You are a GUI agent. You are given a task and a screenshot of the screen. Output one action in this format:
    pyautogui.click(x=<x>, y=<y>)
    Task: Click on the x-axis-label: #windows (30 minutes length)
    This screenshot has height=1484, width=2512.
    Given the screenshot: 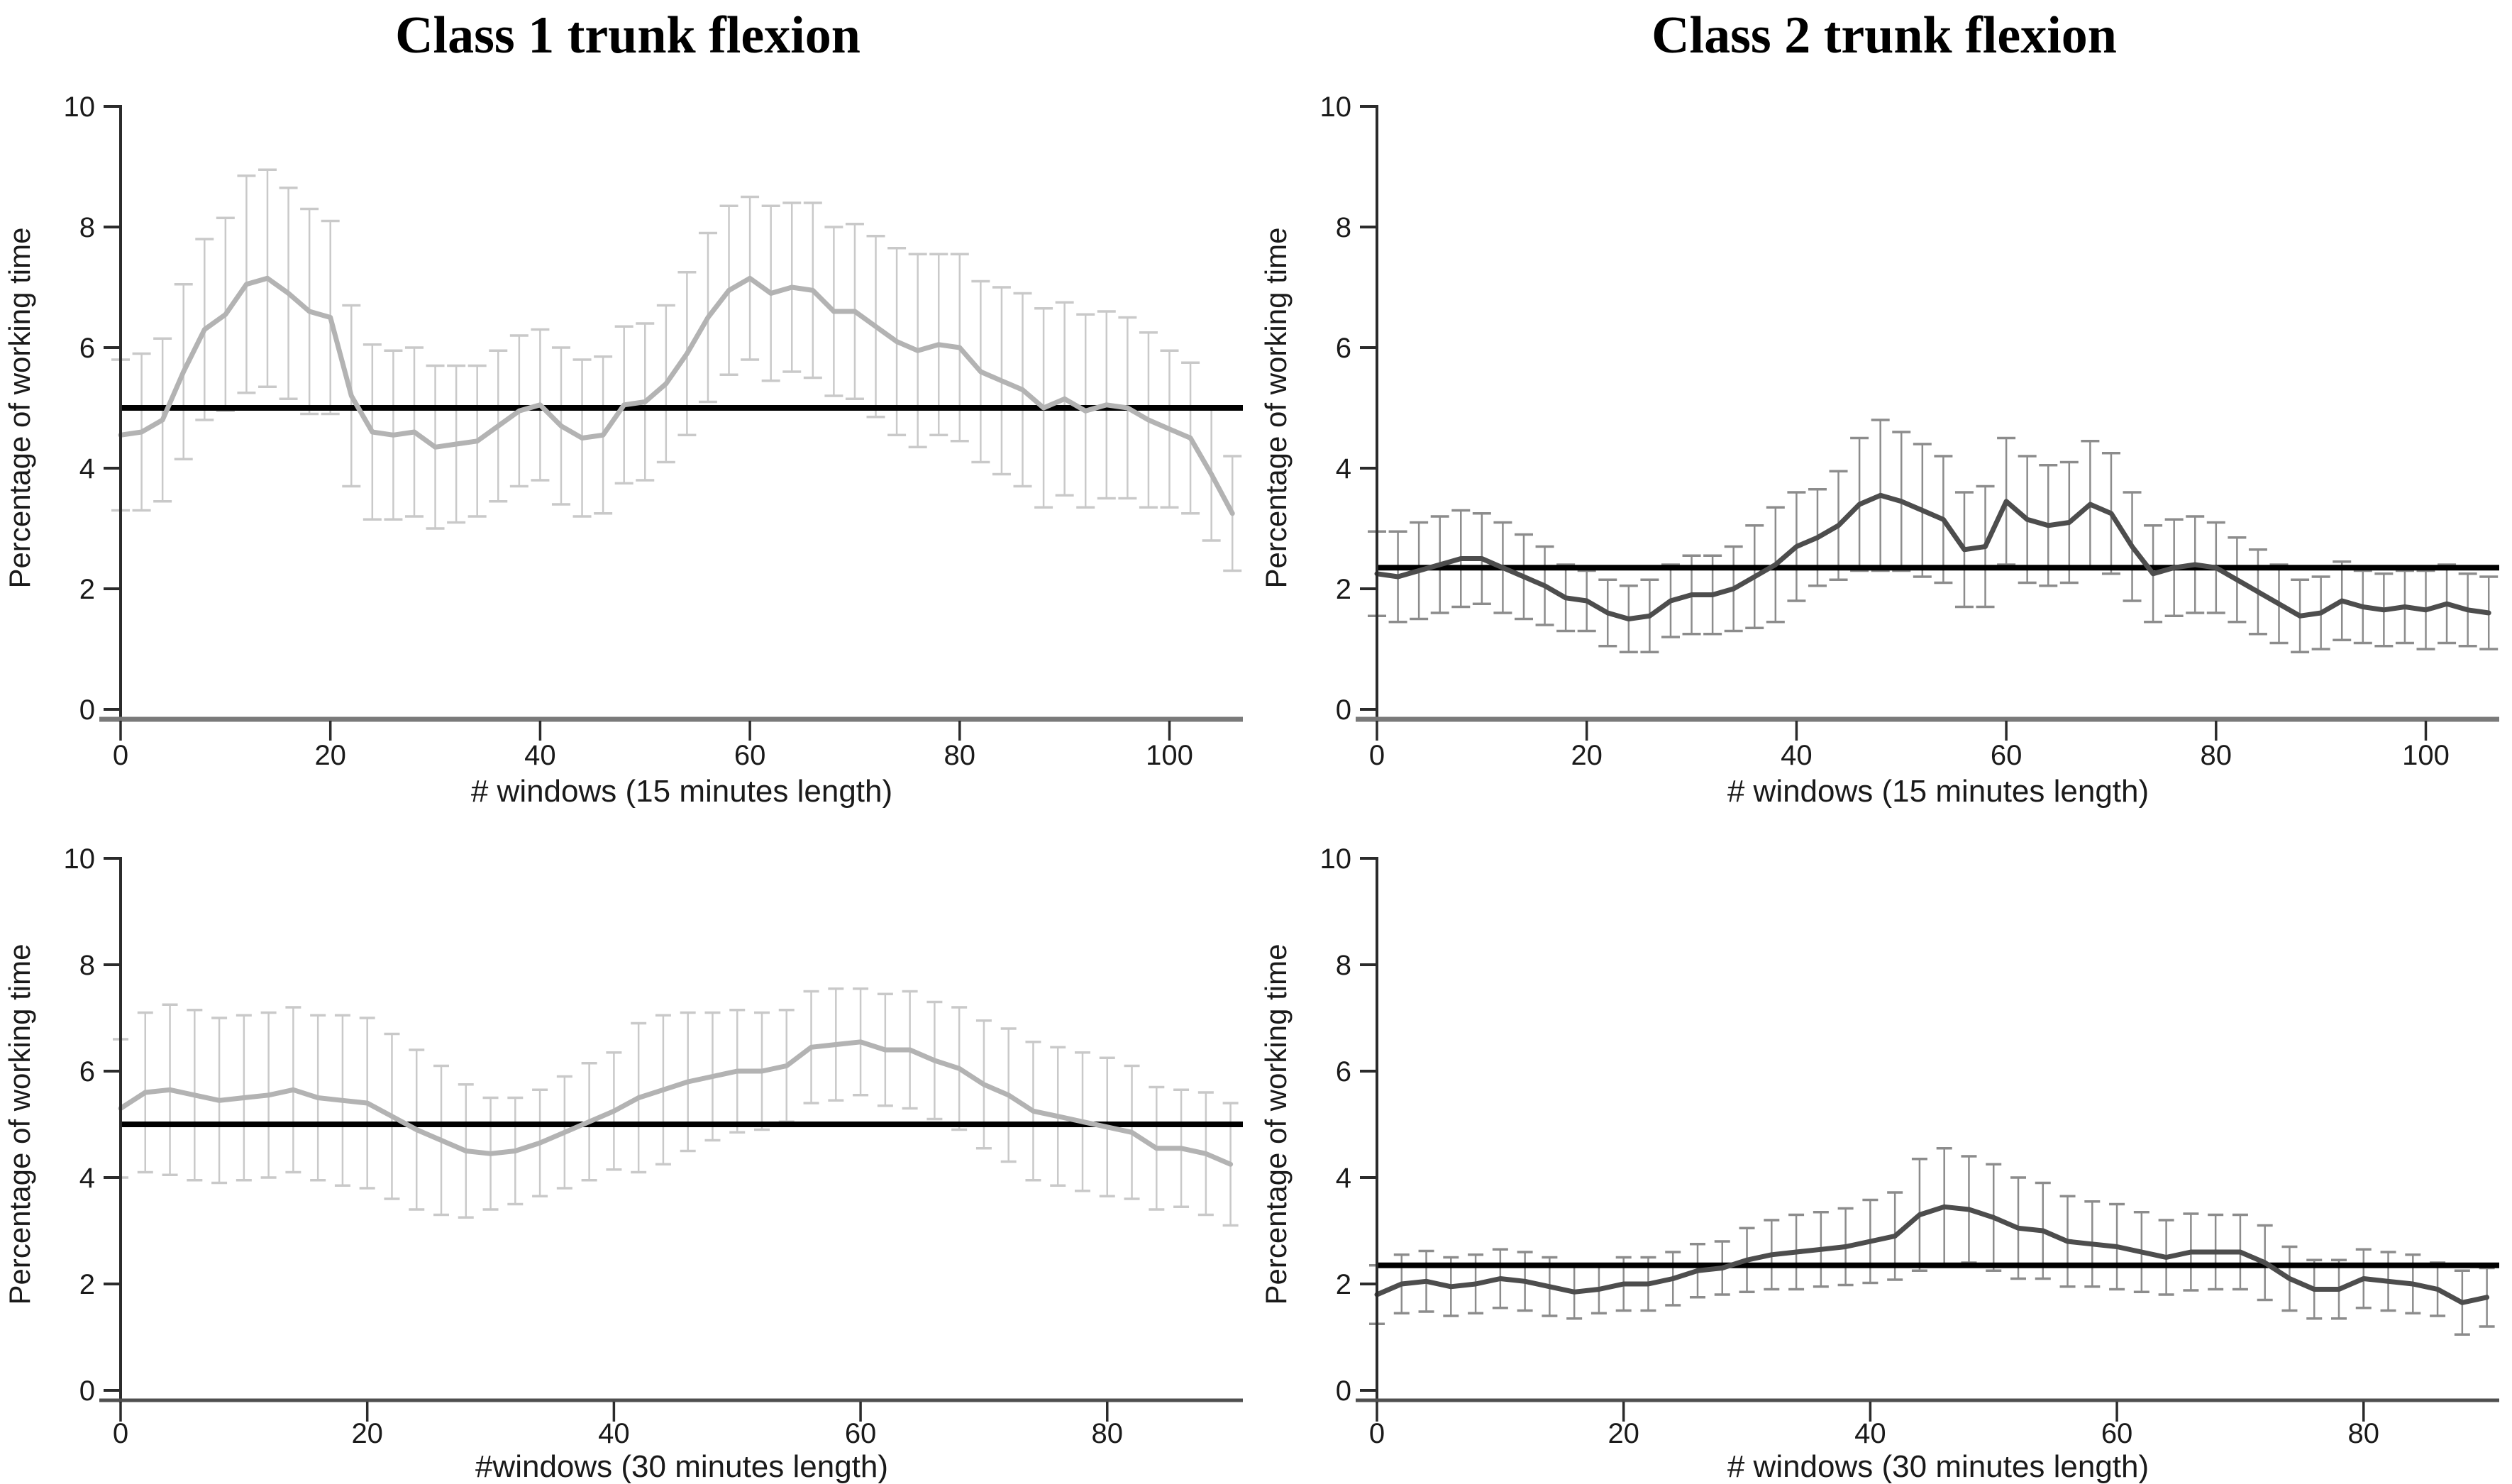 What is the action you would take?
    pyautogui.click(x=681, y=1466)
    